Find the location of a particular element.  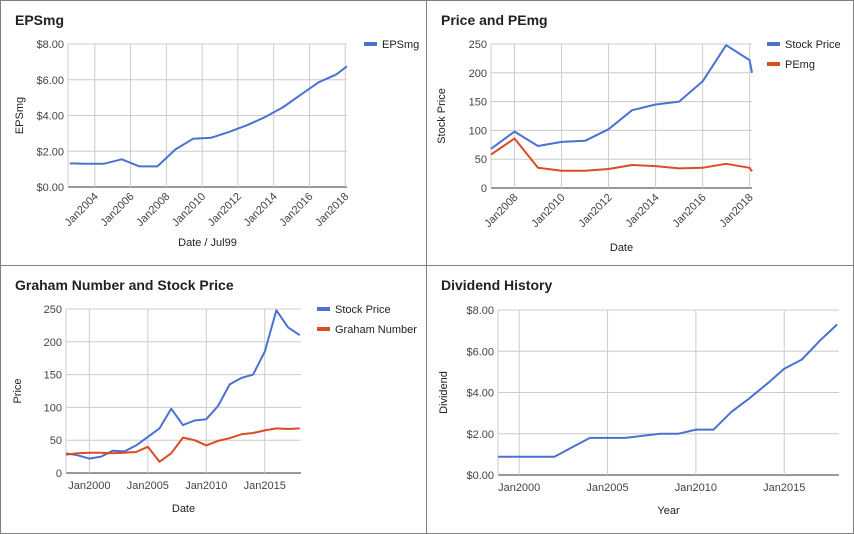

eps-legend-swatch is located at coordinates (370, 44).